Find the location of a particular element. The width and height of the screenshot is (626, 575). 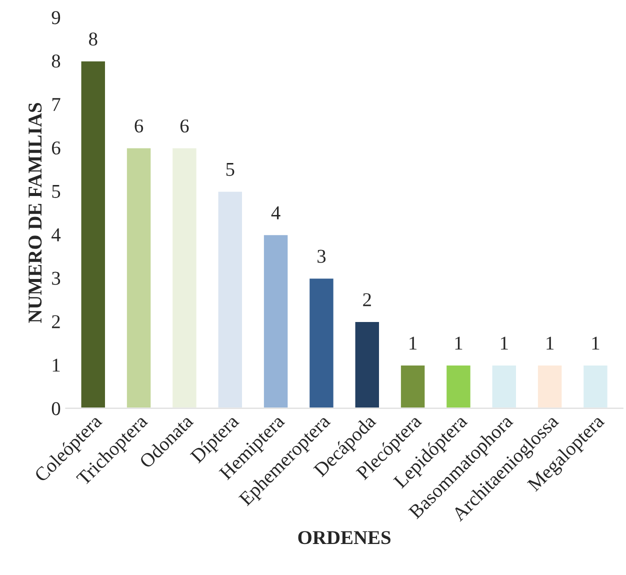

y-tick-label: 1 is located at coordinates (56, 365).